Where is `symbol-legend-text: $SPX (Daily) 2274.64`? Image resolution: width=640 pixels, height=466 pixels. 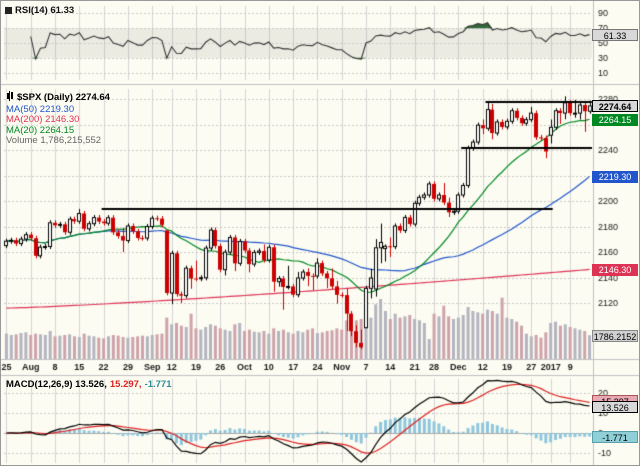 symbol-legend-text: $SPX (Daily) 2274.64 is located at coordinates (63, 97).